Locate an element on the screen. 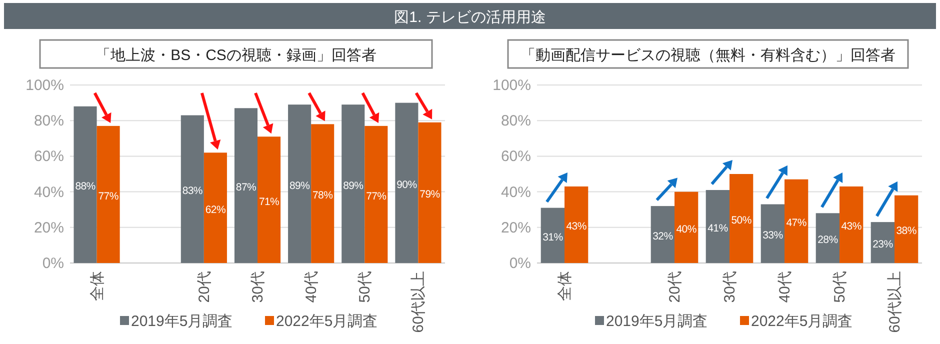 This screenshot has width=940, height=344. data-label: 50% is located at coordinates (741, 220).